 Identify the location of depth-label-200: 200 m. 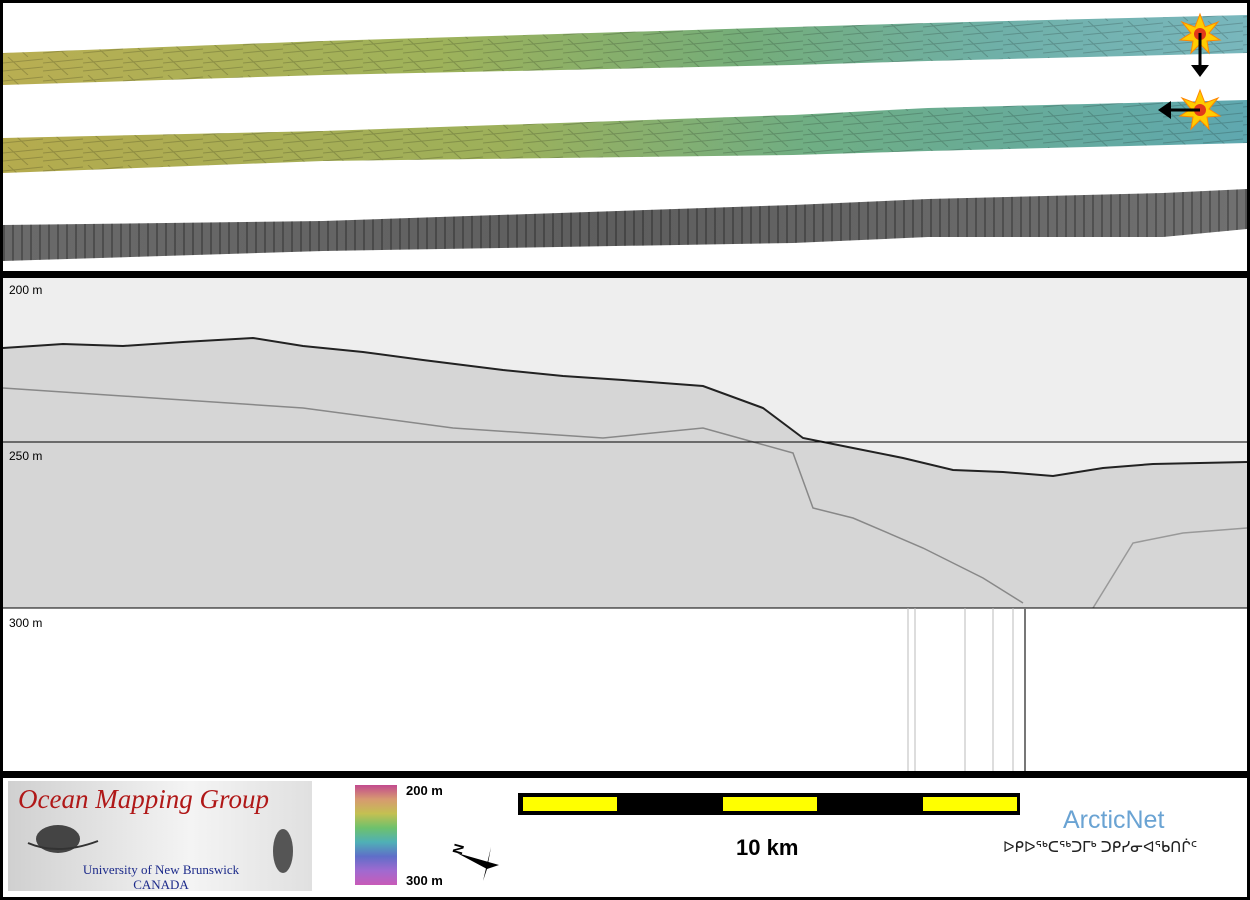
(26, 290).